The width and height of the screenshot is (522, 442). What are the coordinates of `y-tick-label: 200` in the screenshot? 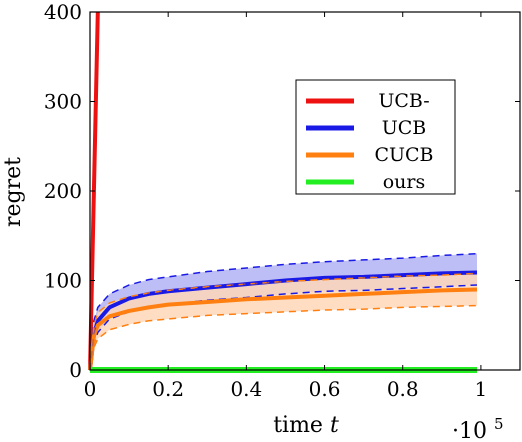 It's located at (63, 191).